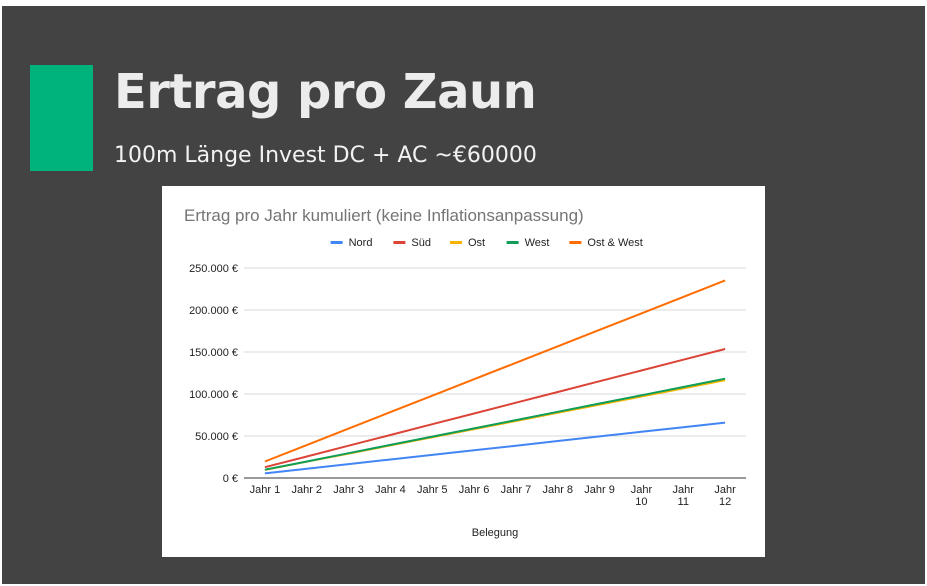  Describe the element at coordinates (684, 496) in the screenshot. I see `x-tick-label: Jahr 11` at that location.